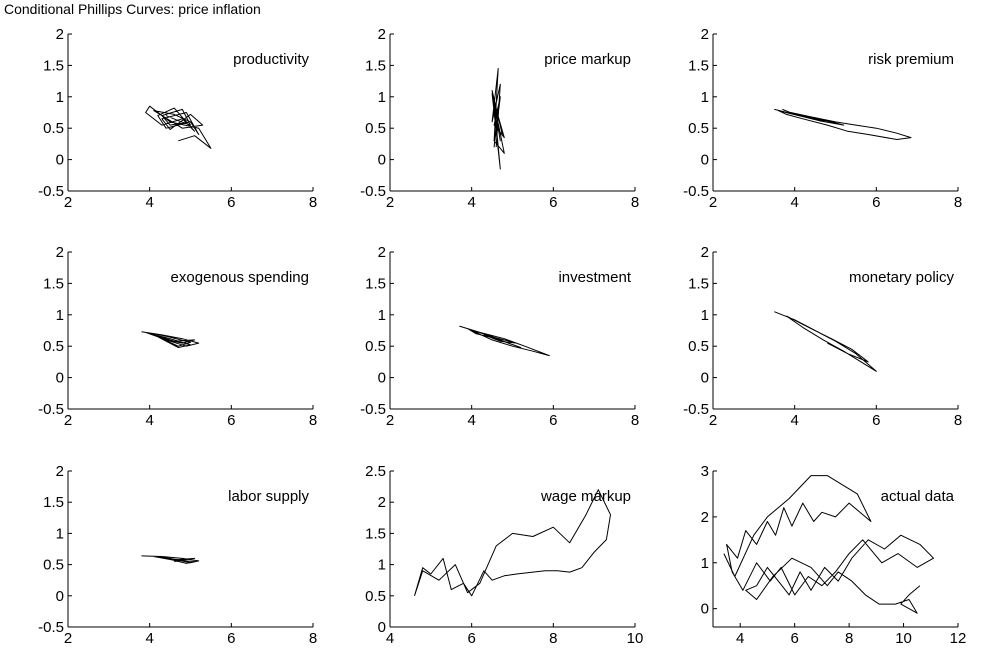 The height and width of the screenshot is (653, 987). I want to click on panel-title: monetary policy, so click(902, 277).